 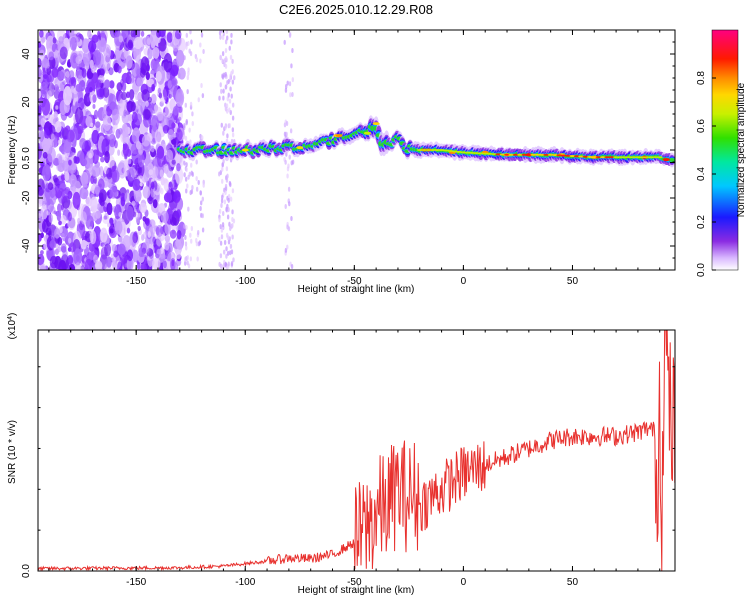 I want to click on spectrogram-x-axis-label: Height of straight line (km), so click(x=356, y=289).